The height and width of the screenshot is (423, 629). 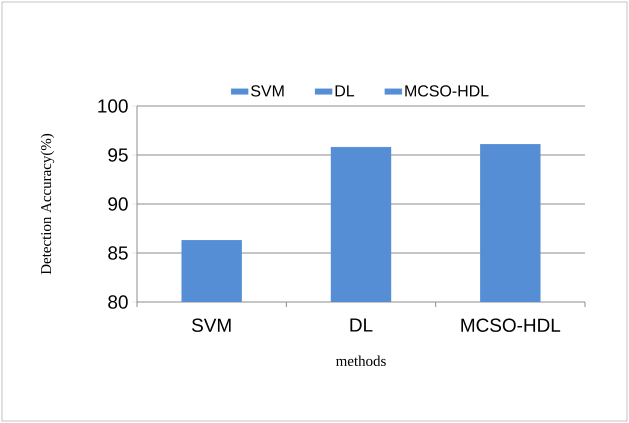 What do you see at coordinates (47, 204) in the screenshot?
I see `y-axis-title: Detection Accuracy(%)` at bounding box center [47, 204].